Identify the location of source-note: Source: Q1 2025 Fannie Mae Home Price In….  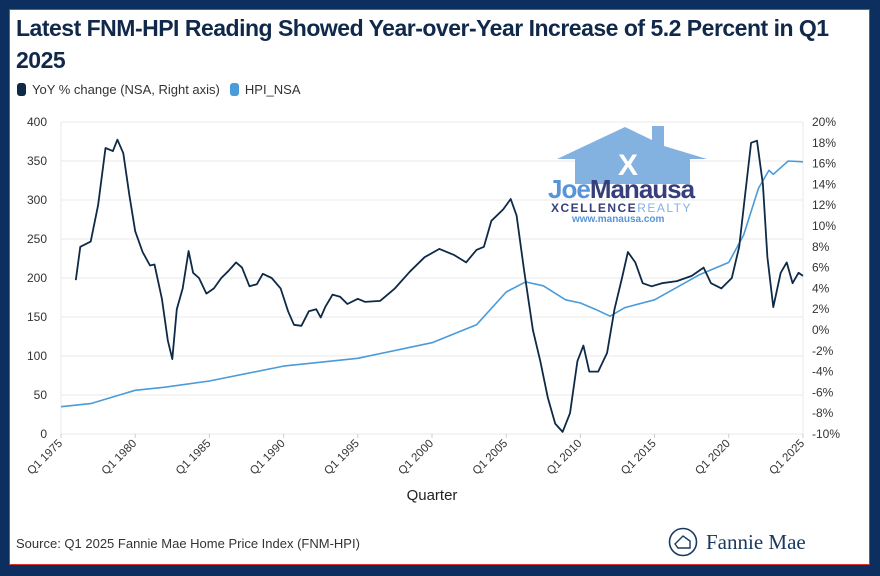
(188, 543).